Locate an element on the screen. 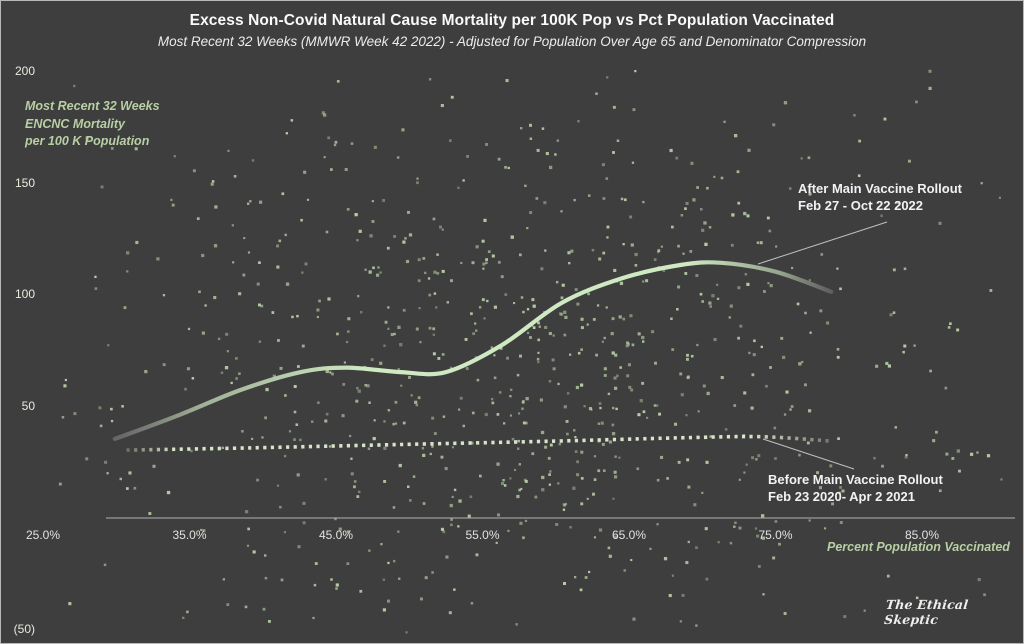 The height and width of the screenshot is (644, 1024). watermark: The Ethical Skeptic is located at coordinates (926, 612).